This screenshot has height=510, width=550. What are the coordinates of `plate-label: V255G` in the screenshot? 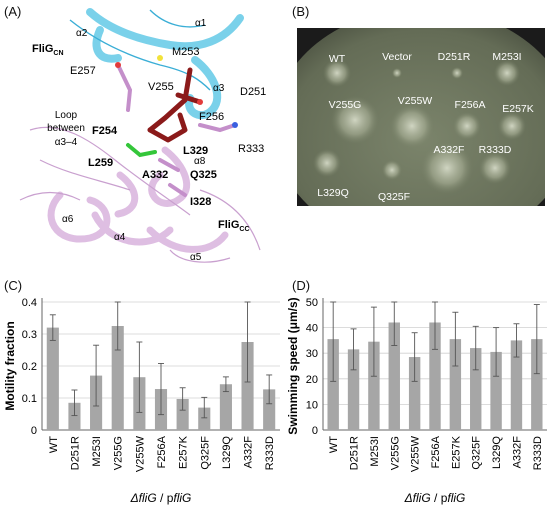 It's located at (345, 105).